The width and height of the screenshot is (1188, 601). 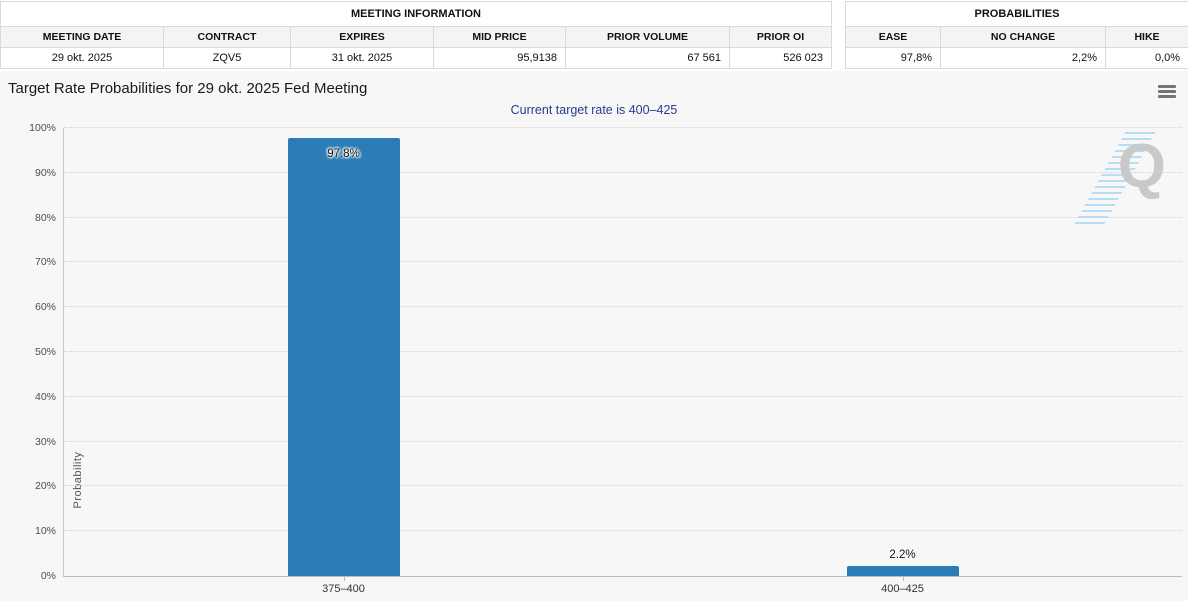 I want to click on mid-price-value: 95,9138, so click(x=499, y=58).